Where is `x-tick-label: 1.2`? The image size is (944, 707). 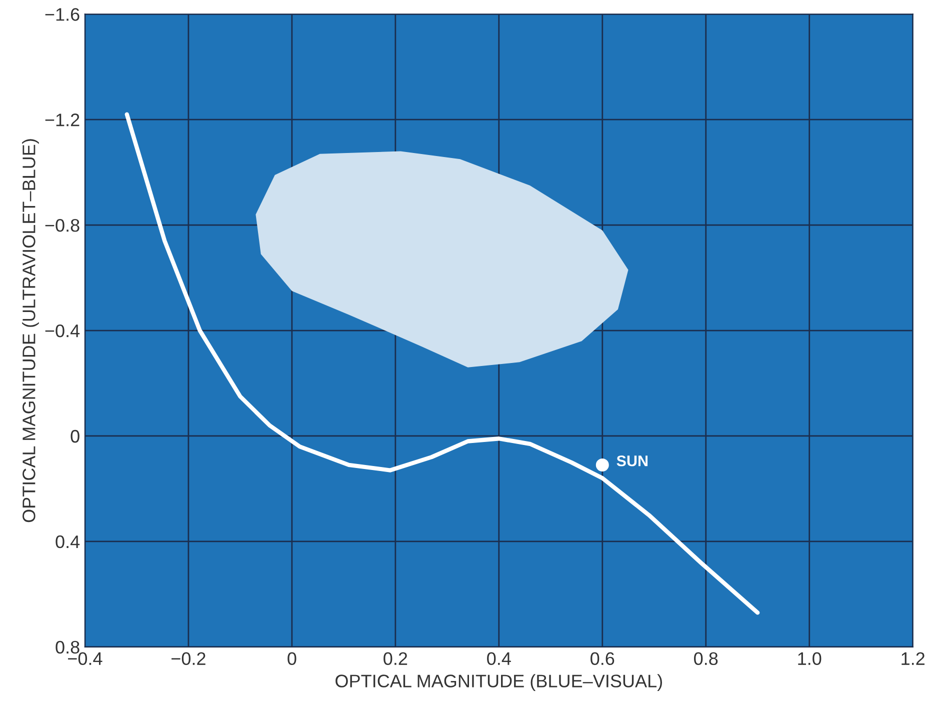
x-tick-label: 1.2 is located at coordinates (913, 658).